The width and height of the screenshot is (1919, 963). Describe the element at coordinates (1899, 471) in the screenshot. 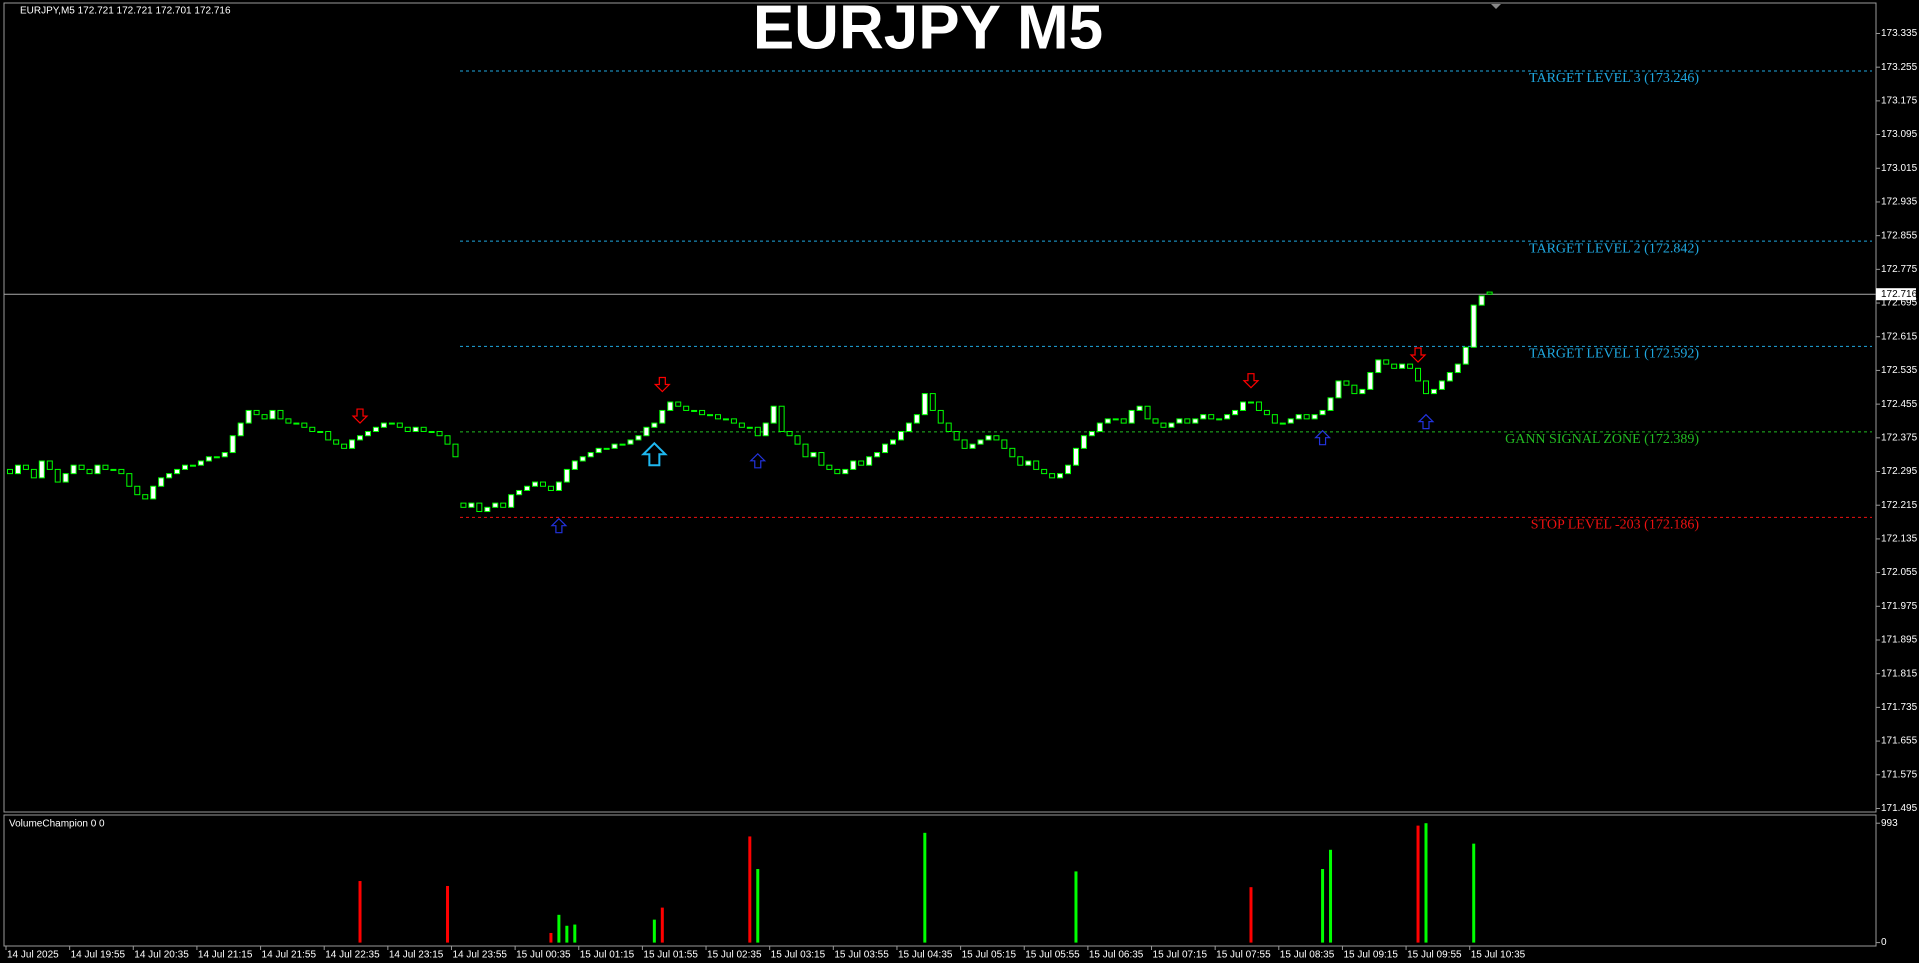

I see `y-tick-label: 172.295` at that location.